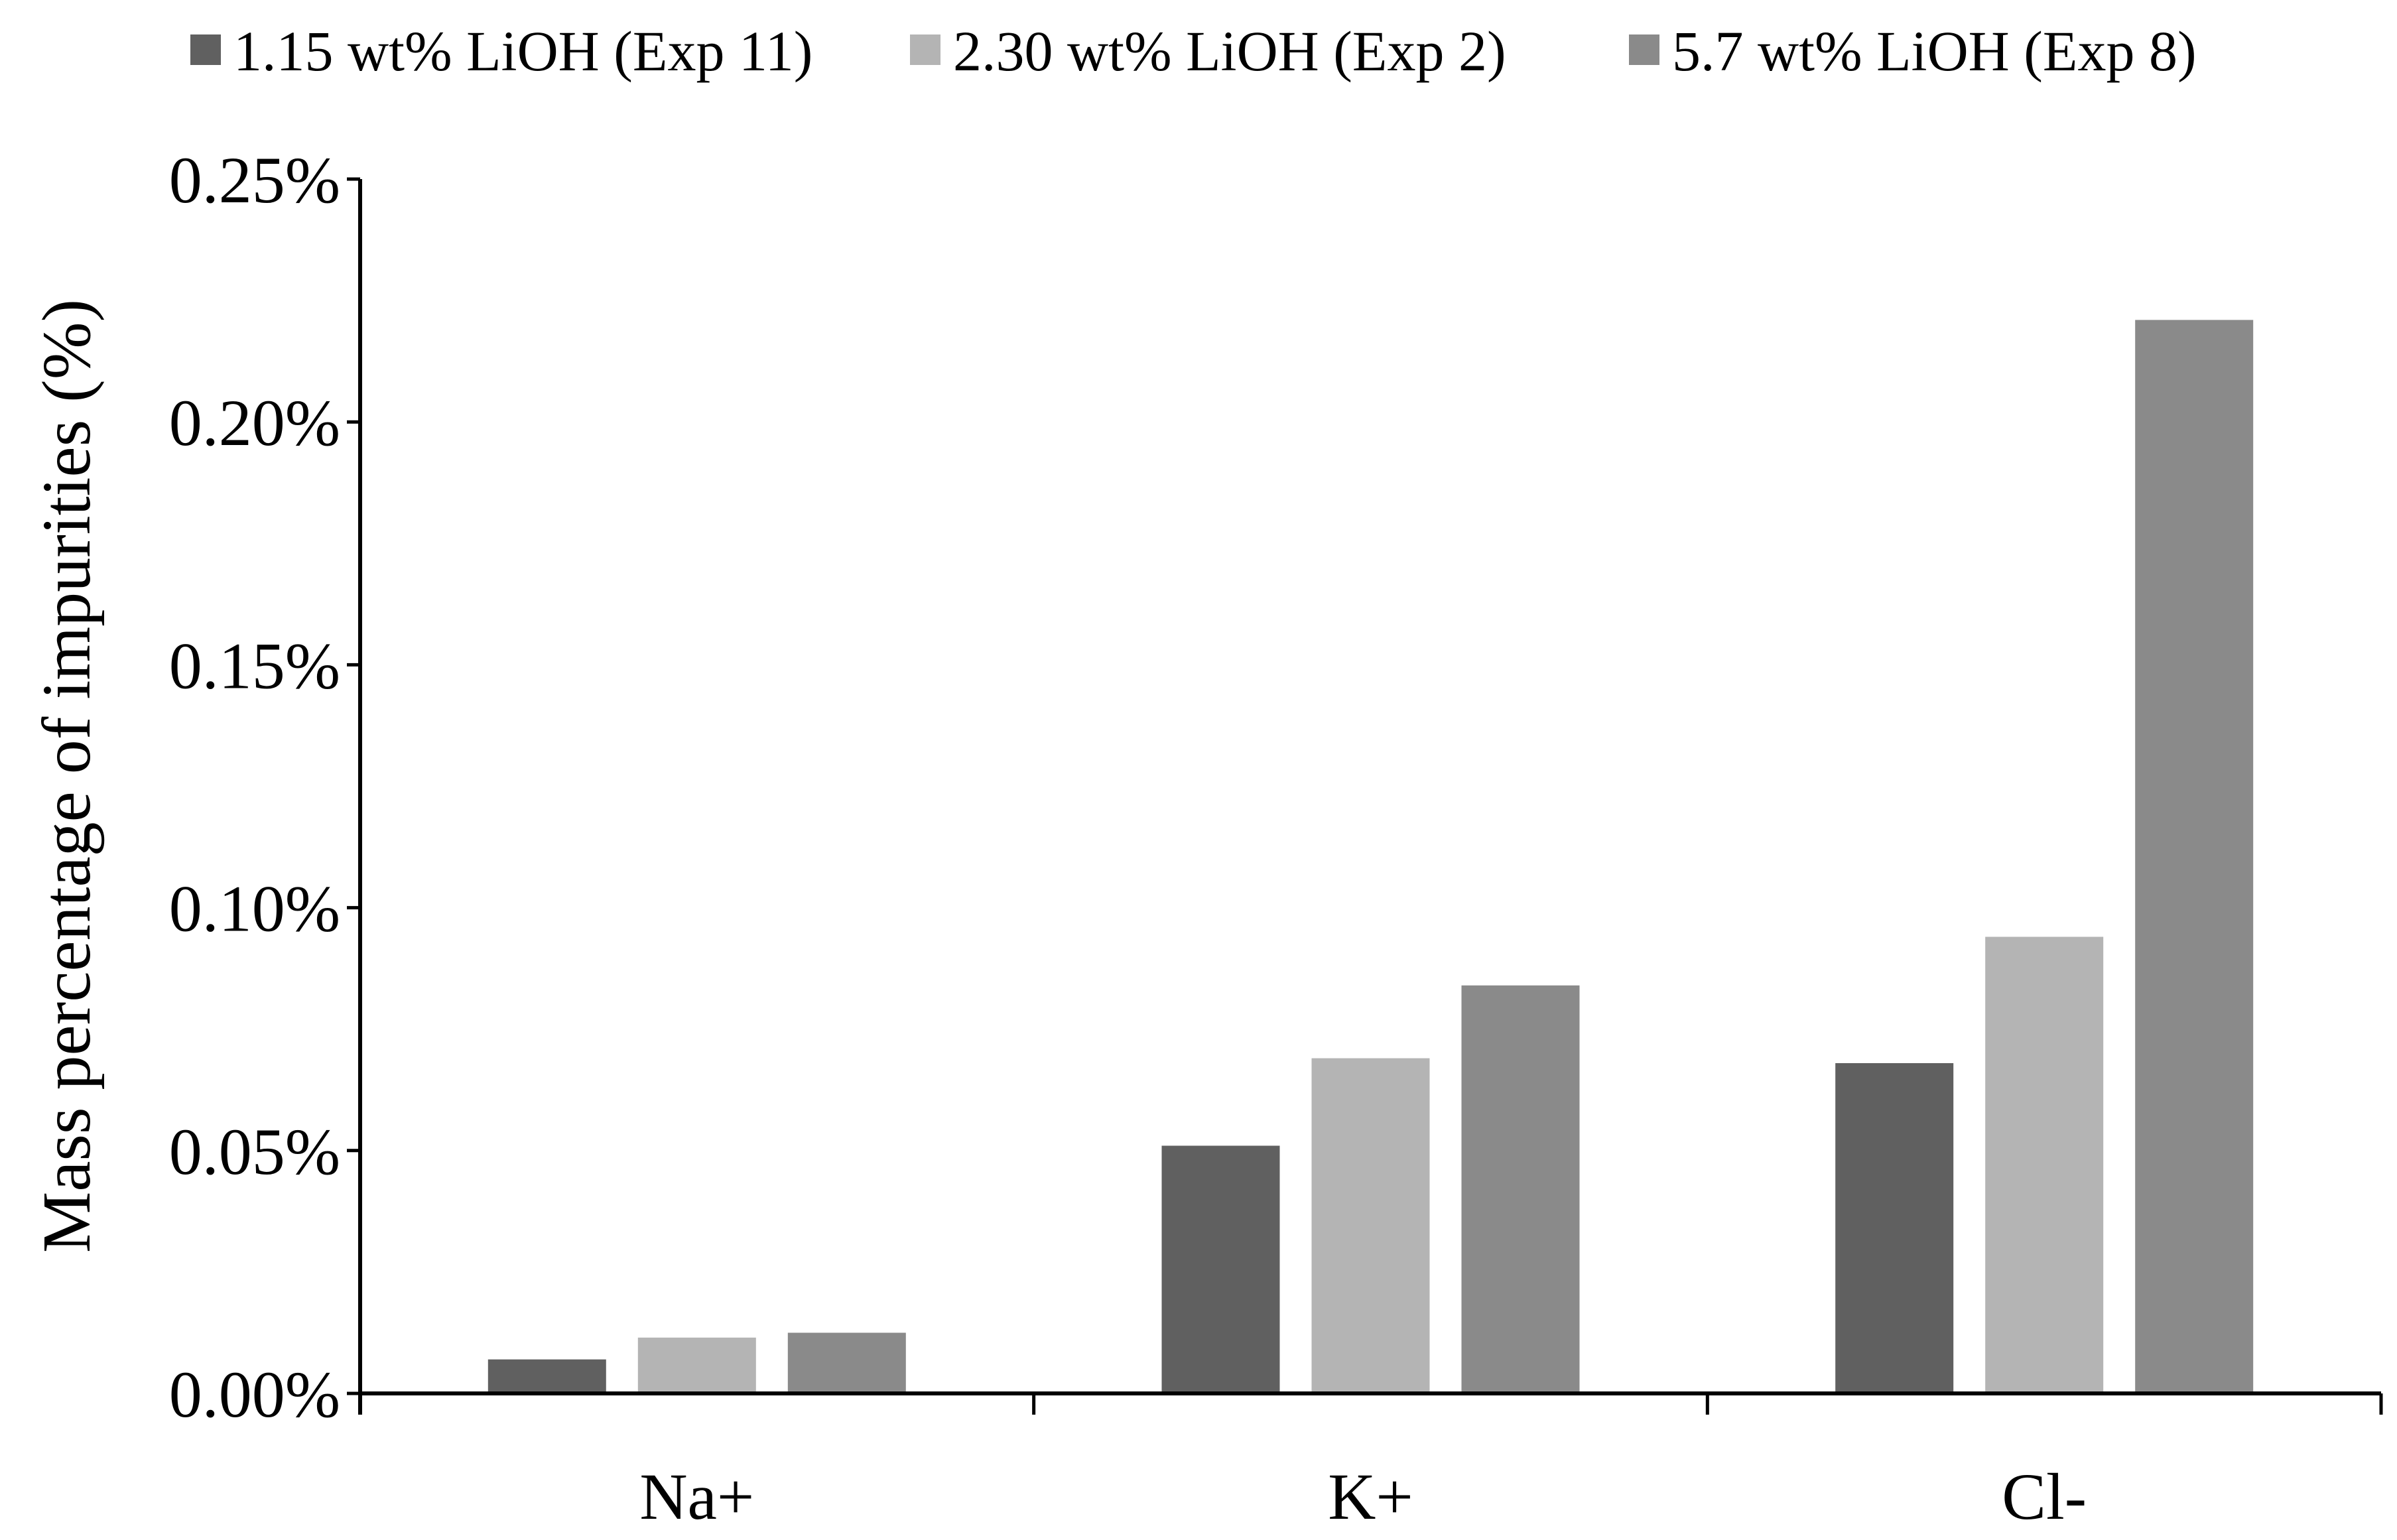 Image resolution: width=2397 pixels, height=1540 pixels. I want to click on x-tick-label: Cl-, so click(2044, 1496).